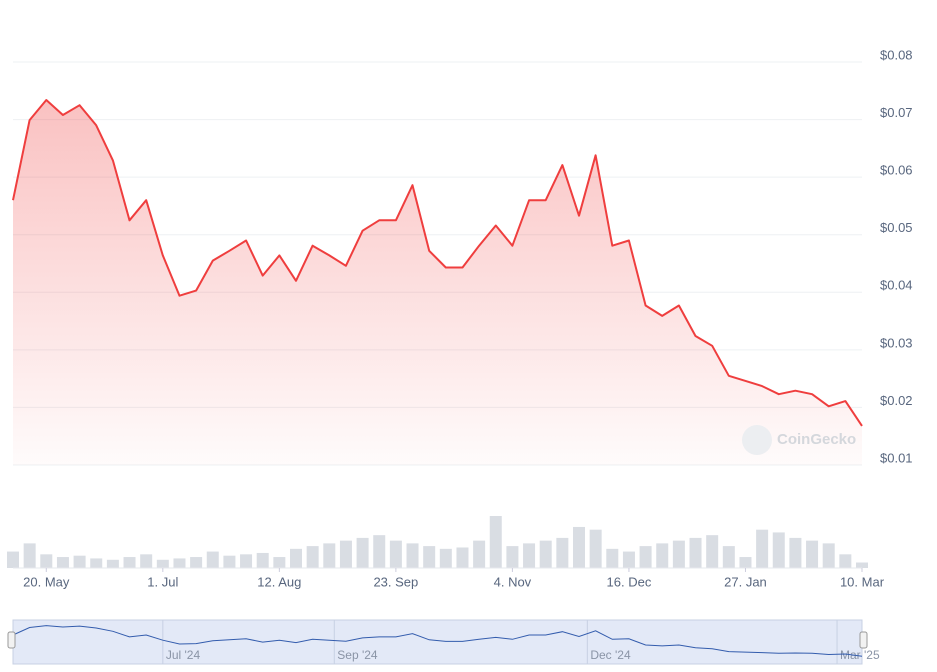  Describe the element at coordinates (757, 440) in the screenshot. I see `watermark-logo` at that location.